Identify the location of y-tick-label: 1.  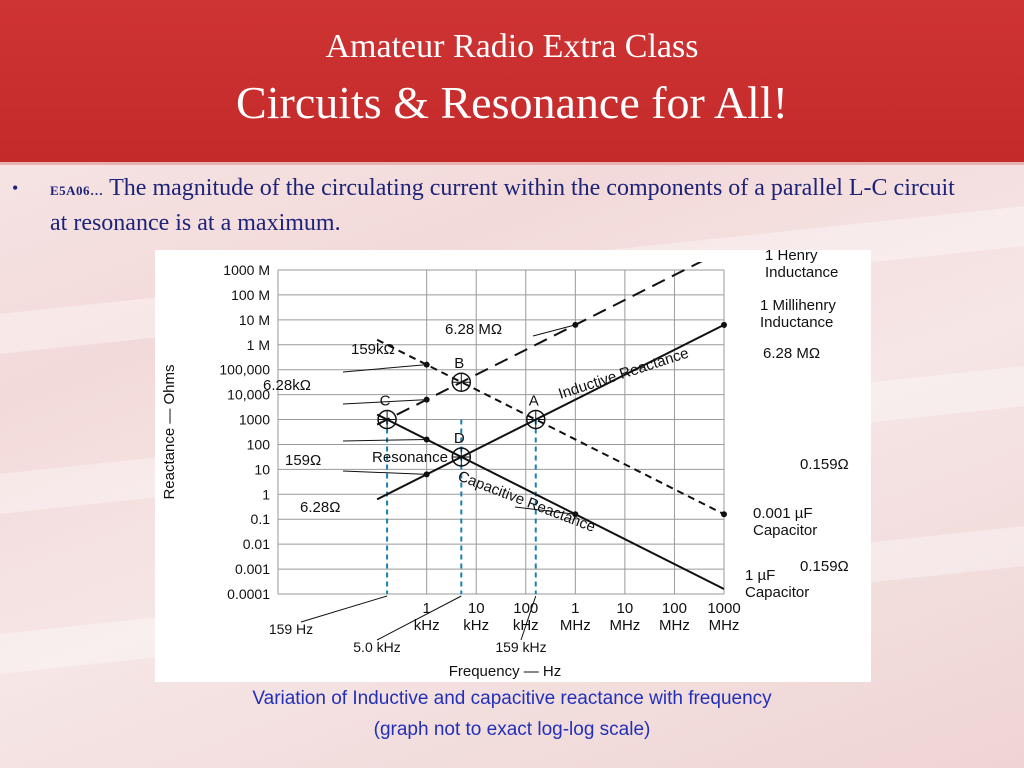
(266, 494).